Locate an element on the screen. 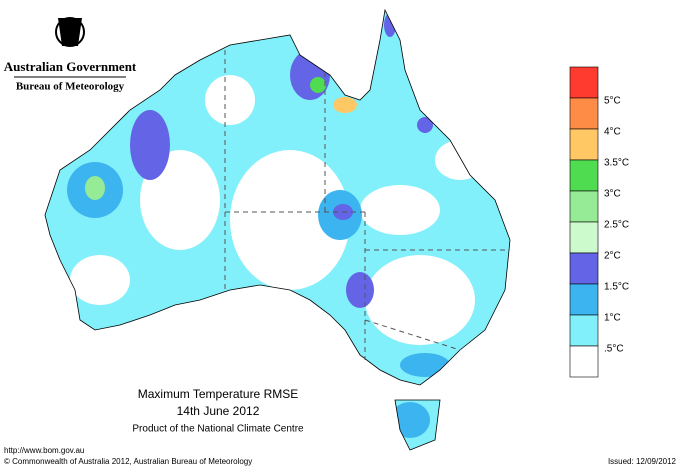  legend-label: 3.5°C is located at coordinates (616, 163).